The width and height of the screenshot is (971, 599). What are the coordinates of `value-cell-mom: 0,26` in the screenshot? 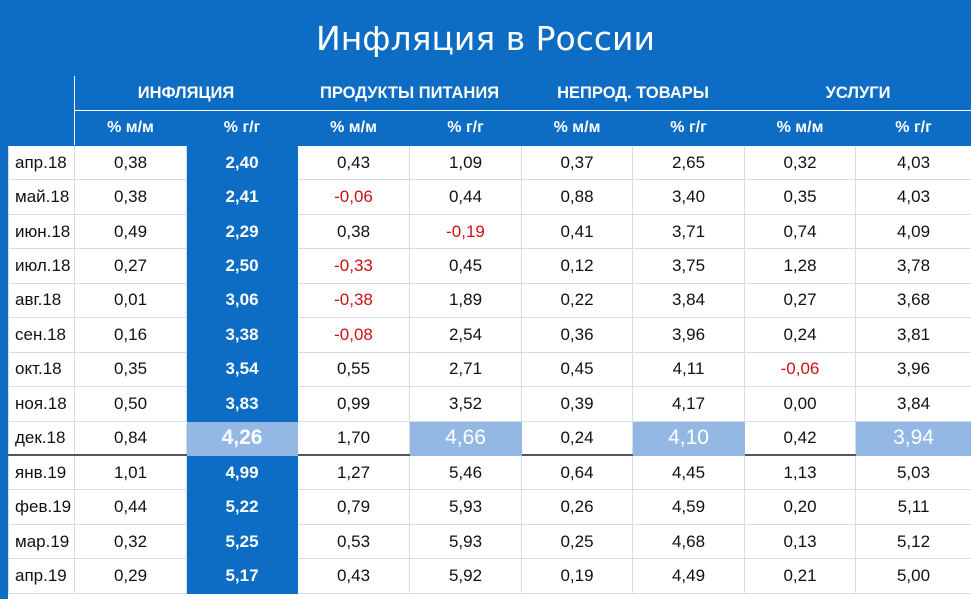 It's located at (577, 507).